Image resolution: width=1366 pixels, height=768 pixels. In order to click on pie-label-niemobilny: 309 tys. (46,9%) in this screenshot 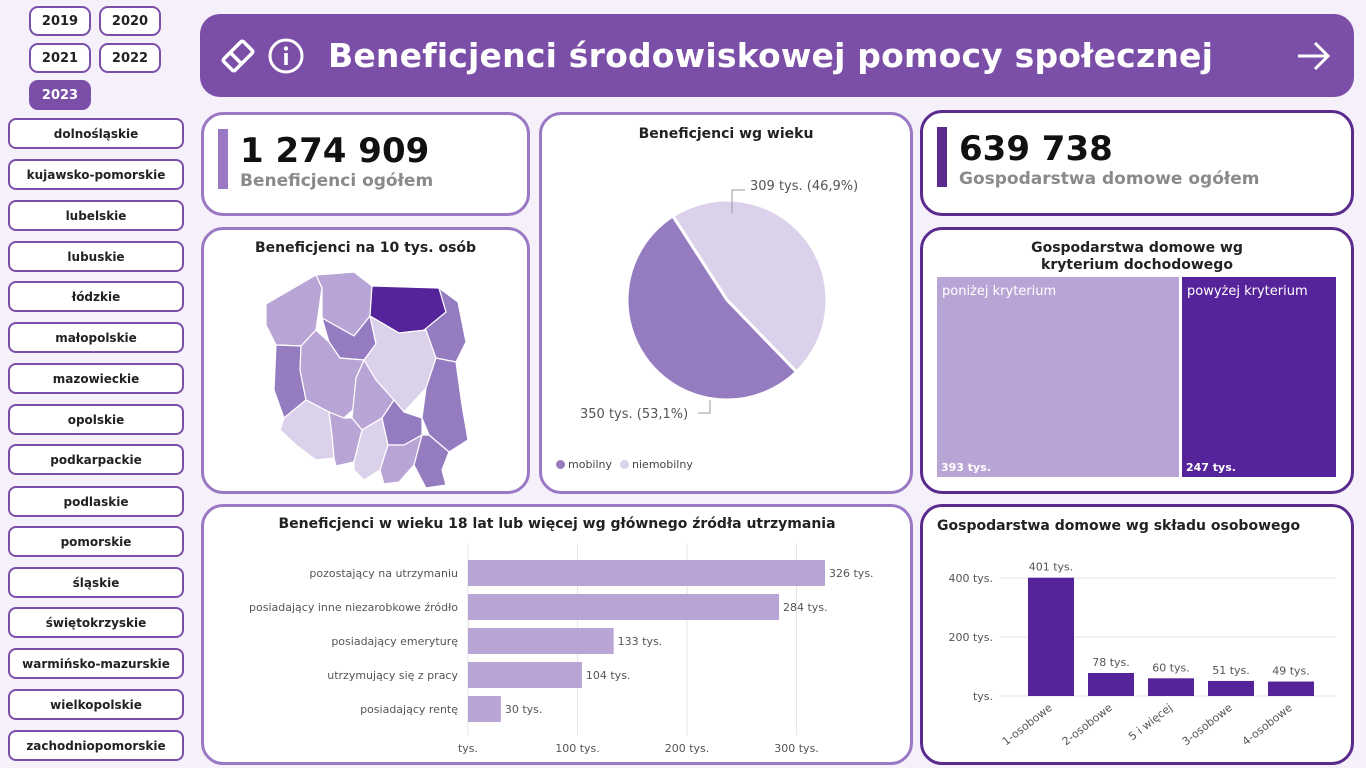, I will do `click(804, 186)`.